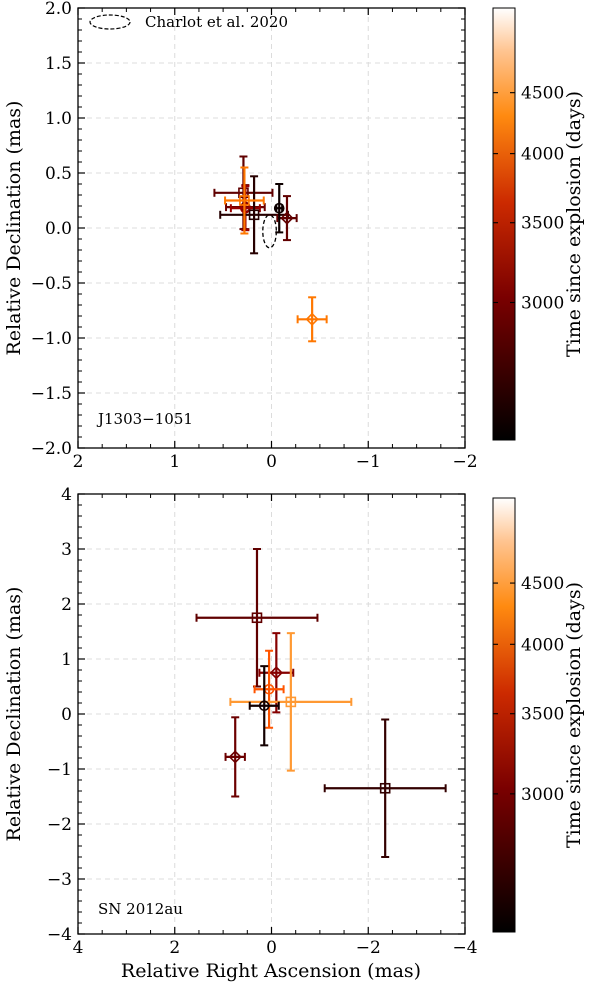  What do you see at coordinates (58, 119) in the screenshot?
I see `y-tick-label: 1.0` at bounding box center [58, 119].